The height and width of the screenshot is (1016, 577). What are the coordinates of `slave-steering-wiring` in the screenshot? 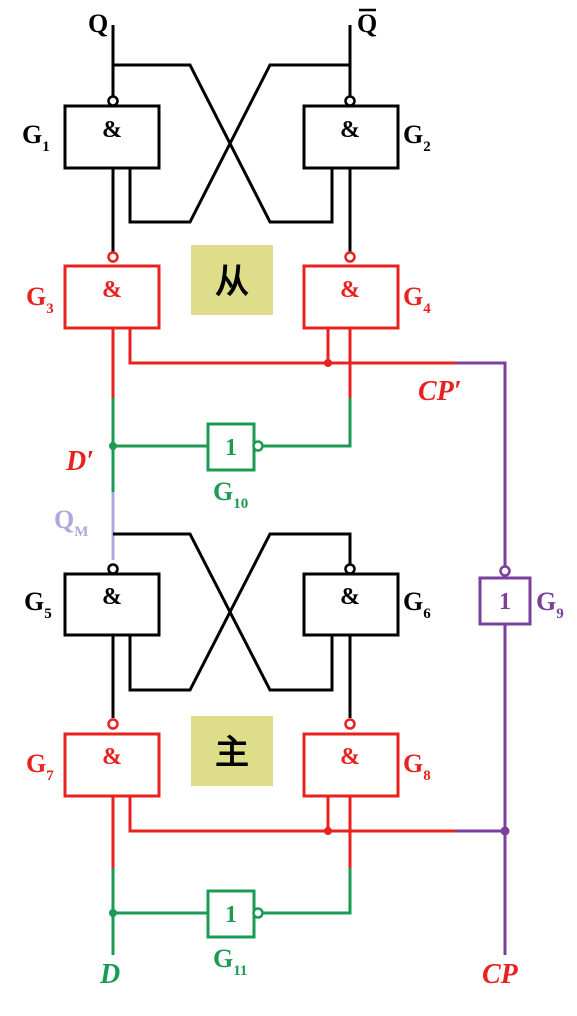 It's located at (283, 363).